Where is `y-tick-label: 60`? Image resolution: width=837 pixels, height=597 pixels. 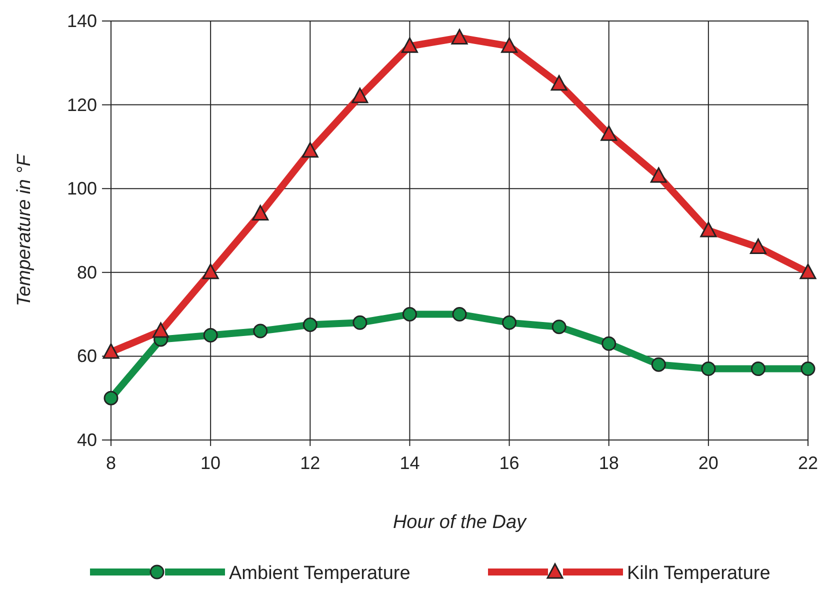 y-tick-label: 60 is located at coordinates (86, 356).